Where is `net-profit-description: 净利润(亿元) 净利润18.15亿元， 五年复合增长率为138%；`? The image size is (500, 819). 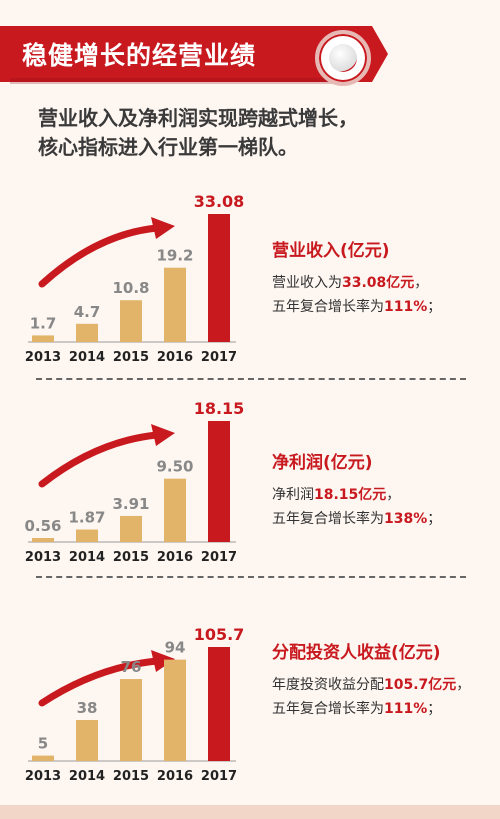
net-profit-description: 净利润(亿元) 净利润18.15亿元， 五年复合增长率为138%； is located at coordinates (356, 489).